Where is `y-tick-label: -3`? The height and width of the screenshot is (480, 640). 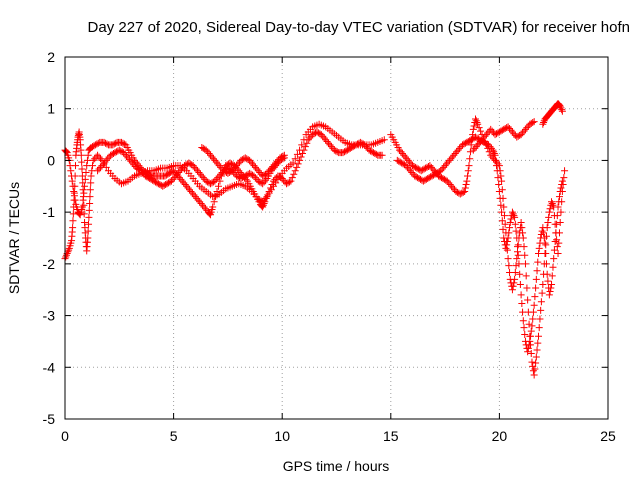 y-tick-label: -3 is located at coordinates (49, 316).